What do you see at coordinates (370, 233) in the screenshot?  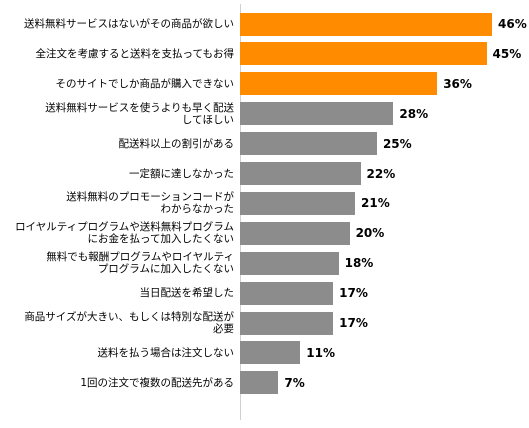 I see `value-label: 20%` at bounding box center [370, 233].